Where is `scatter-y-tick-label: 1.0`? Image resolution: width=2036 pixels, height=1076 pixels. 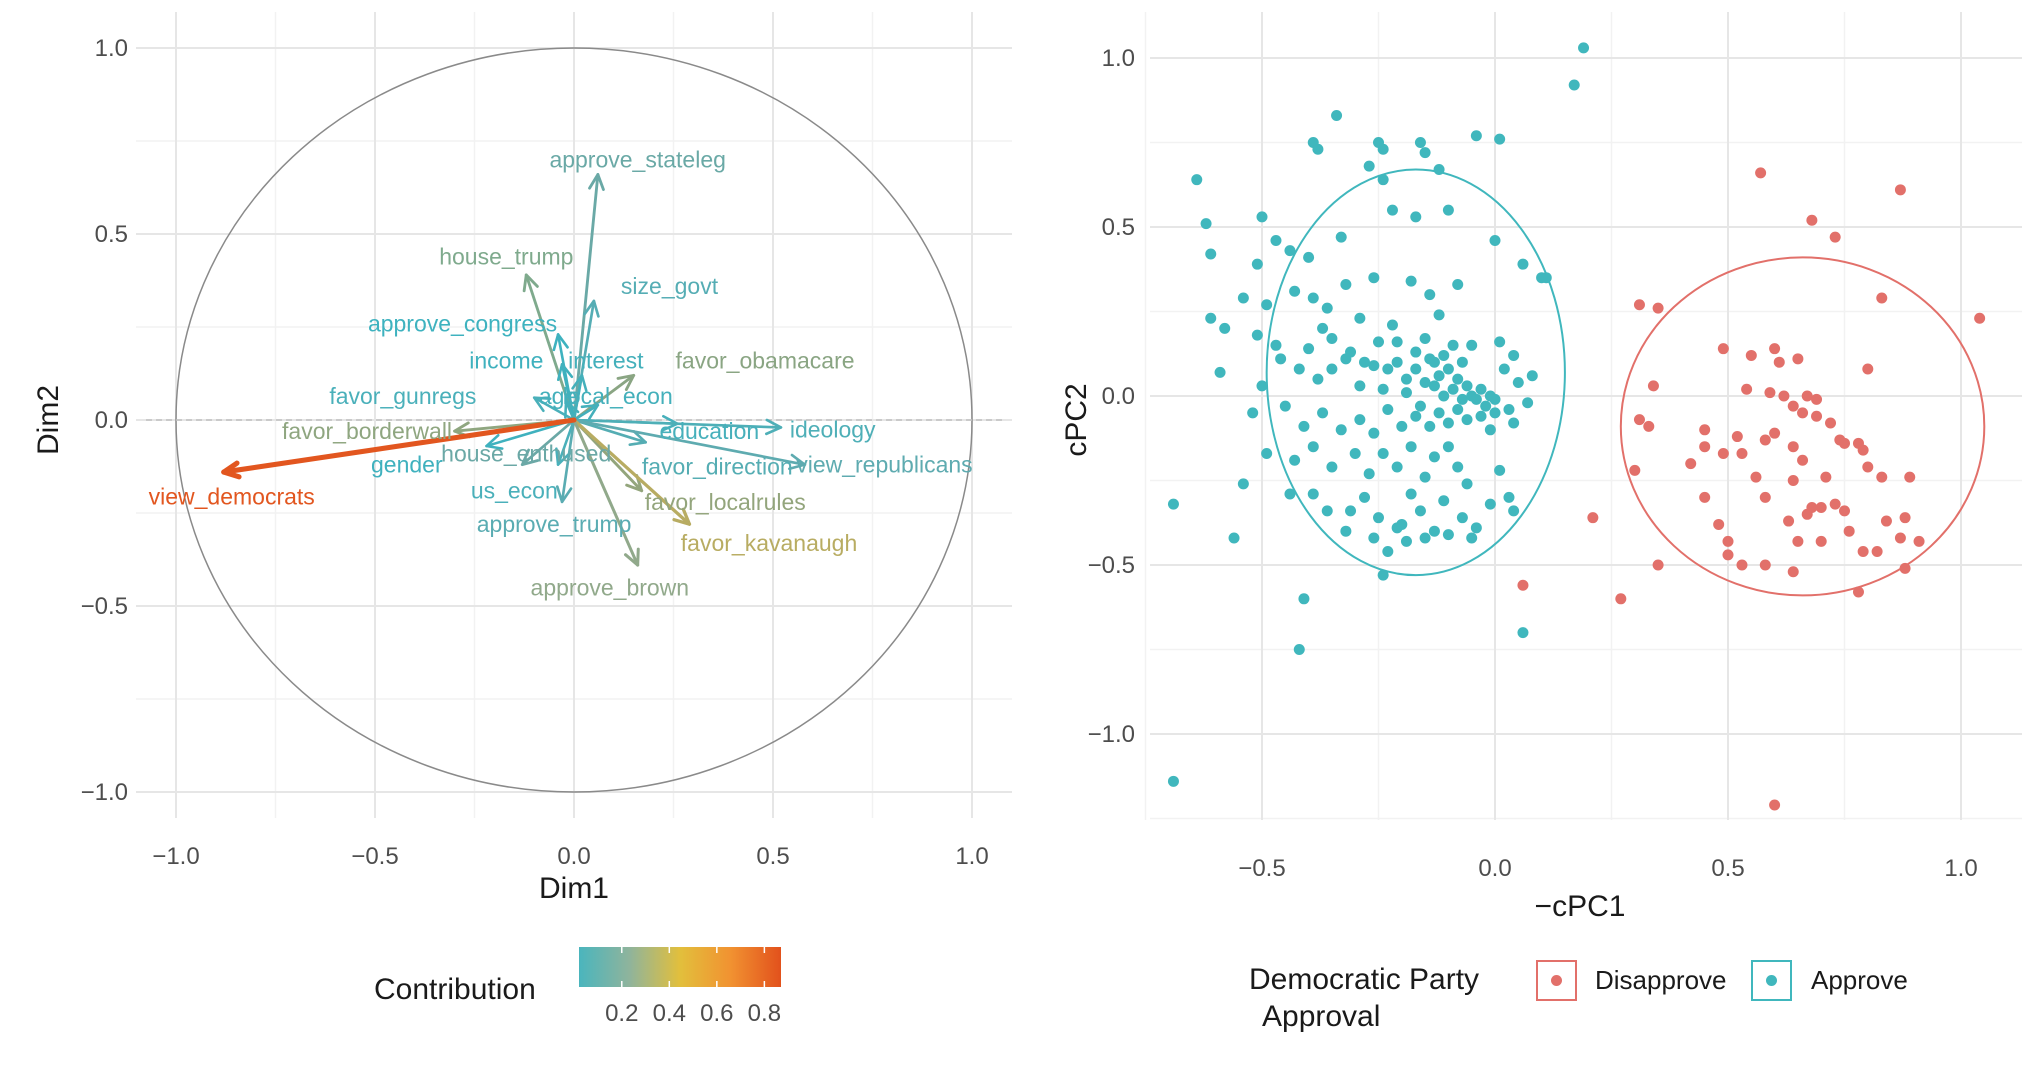
scatter-y-tick-label: 1.0 is located at coordinates (1118, 58).